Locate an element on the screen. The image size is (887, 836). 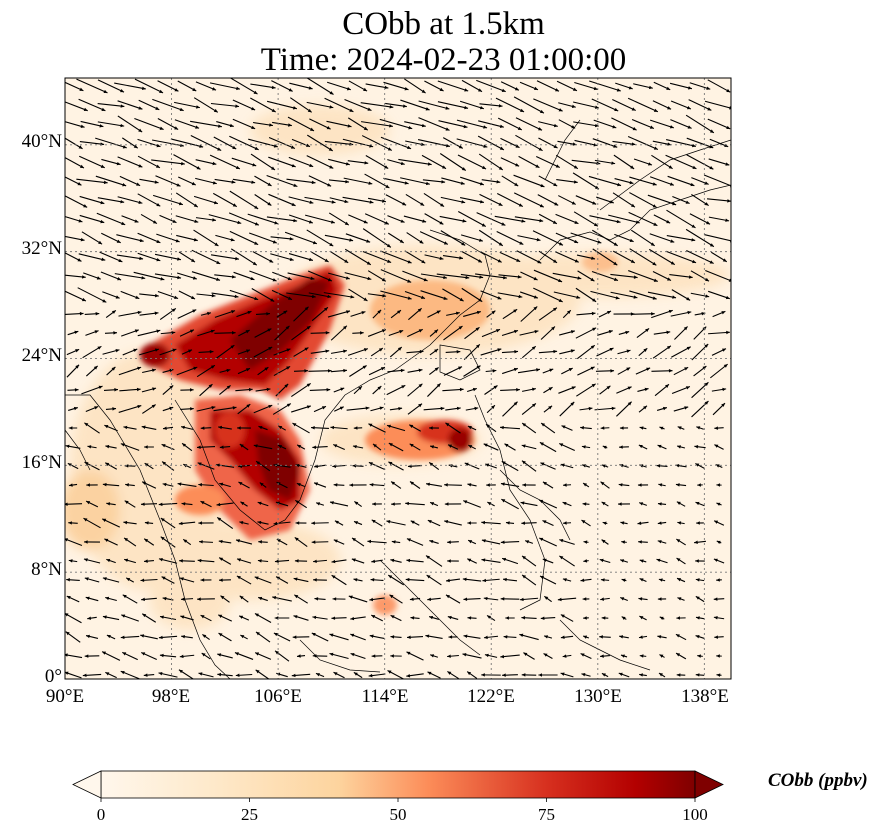
lon-tick-label: 130°E is located at coordinates (598, 696).